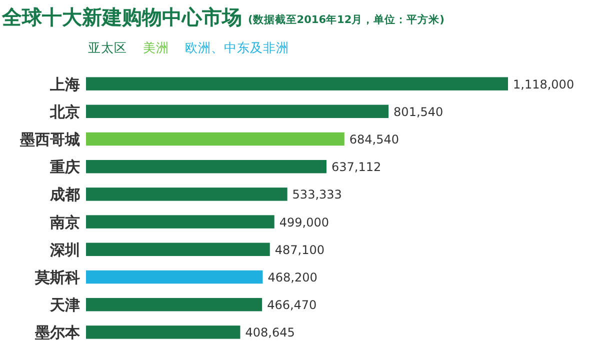 This screenshot has width=596, height=355. I want to click on y-tick-label: 墨西哥城, so click(49, 139).